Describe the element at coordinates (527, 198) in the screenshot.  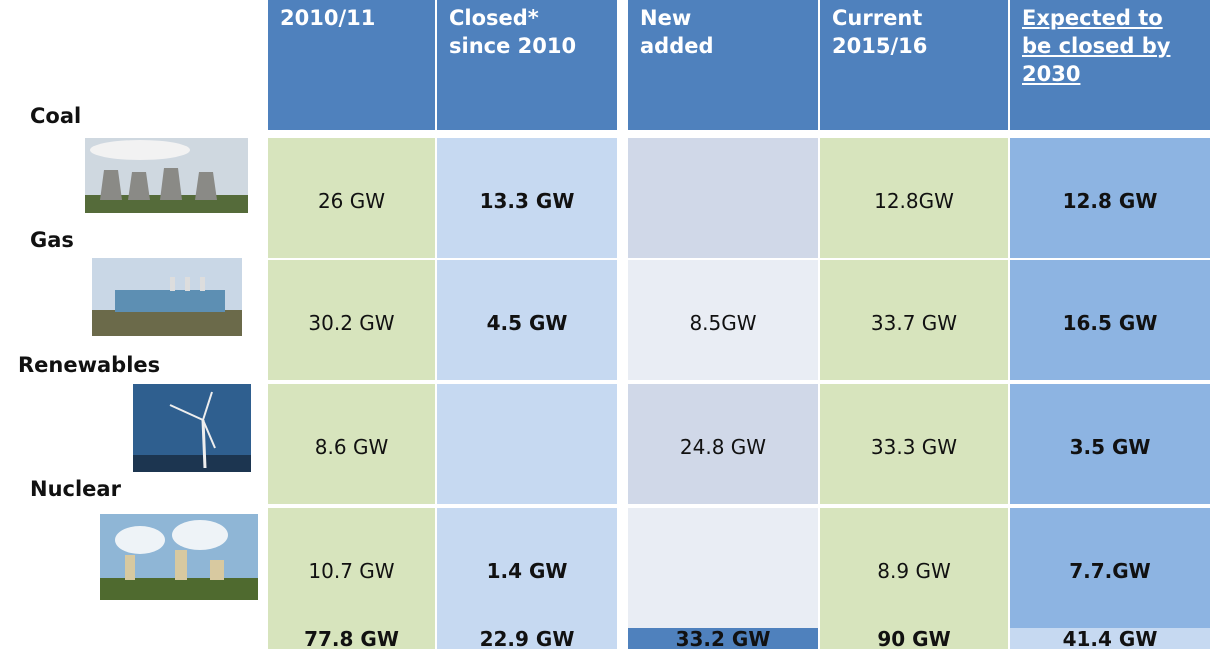
I see `cell: 13.3 GW` at that location.